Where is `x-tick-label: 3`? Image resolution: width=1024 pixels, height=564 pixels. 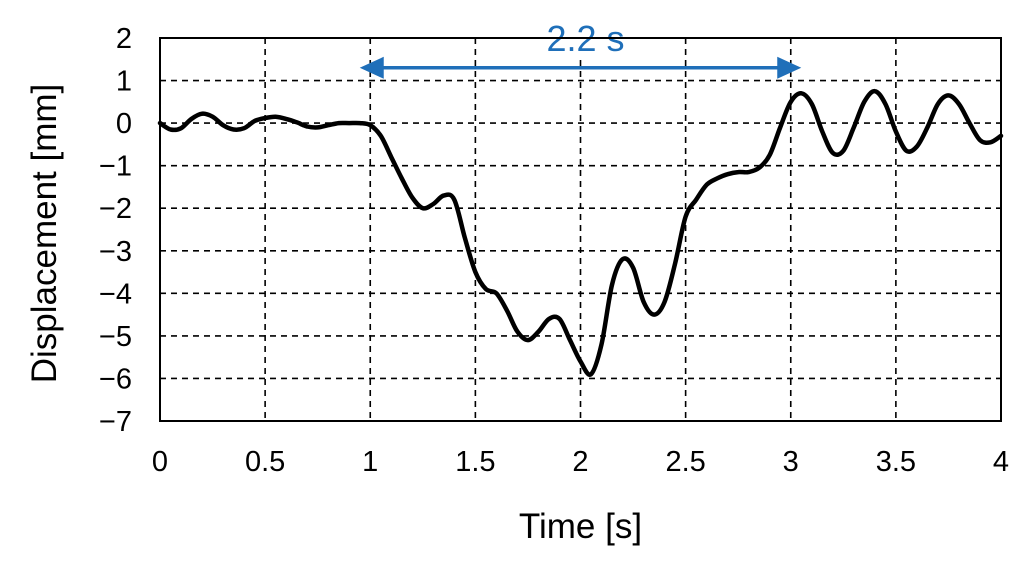 x-tick-label: 3 is located at coordinates (791, 462).